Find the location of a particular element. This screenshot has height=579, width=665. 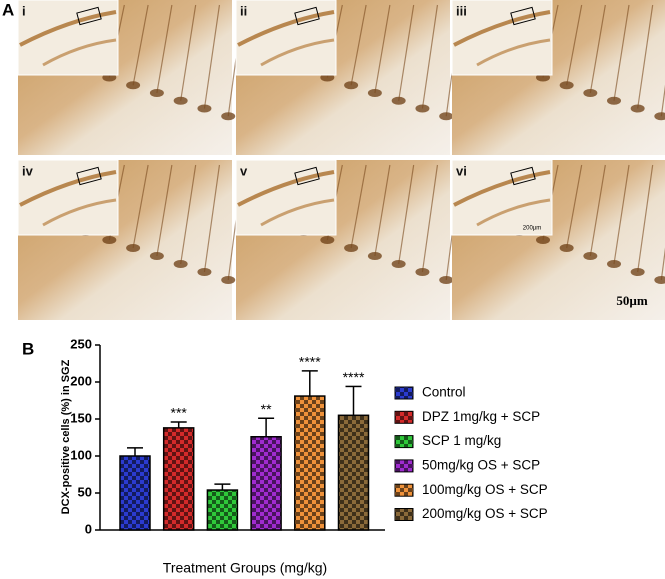

image-label: iv is located at coordinates (28, 170).